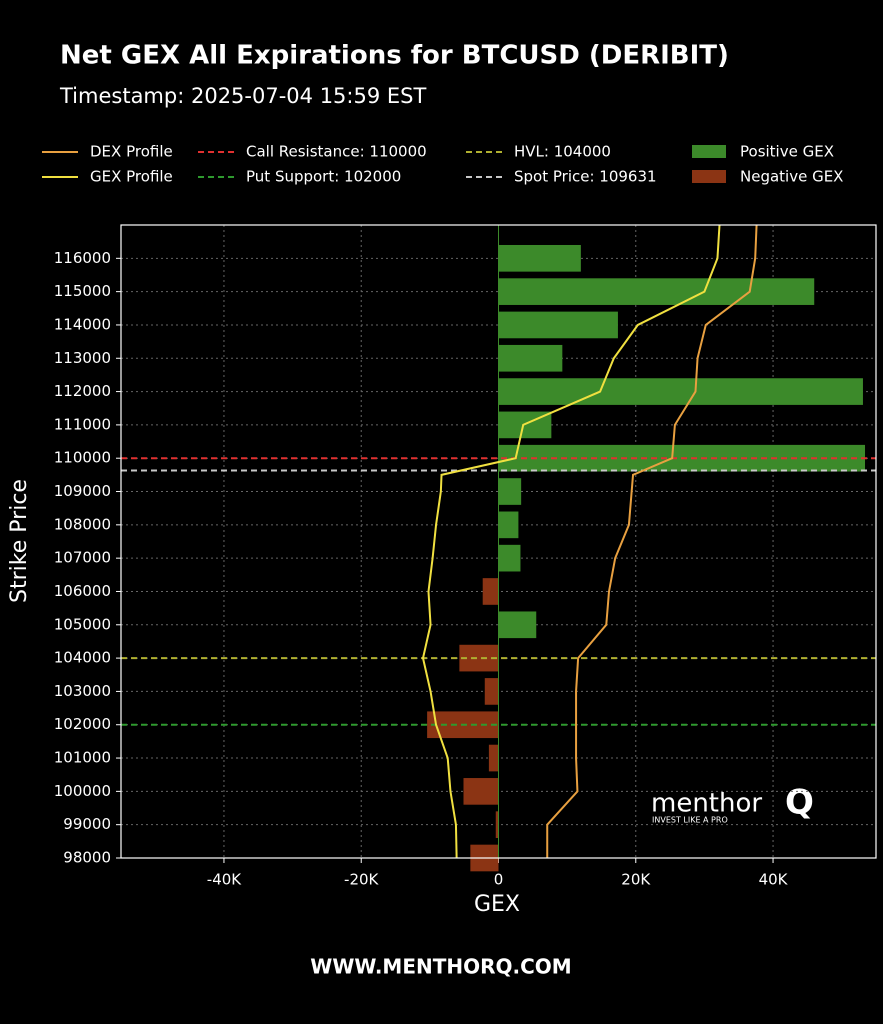 Image resolution: width=883 pixels, height=1024 pixels. What do you see at coordinates (82, 458) in the screenshot?
I see `y-tick-label: 110000` at bounding box center [82, 458].